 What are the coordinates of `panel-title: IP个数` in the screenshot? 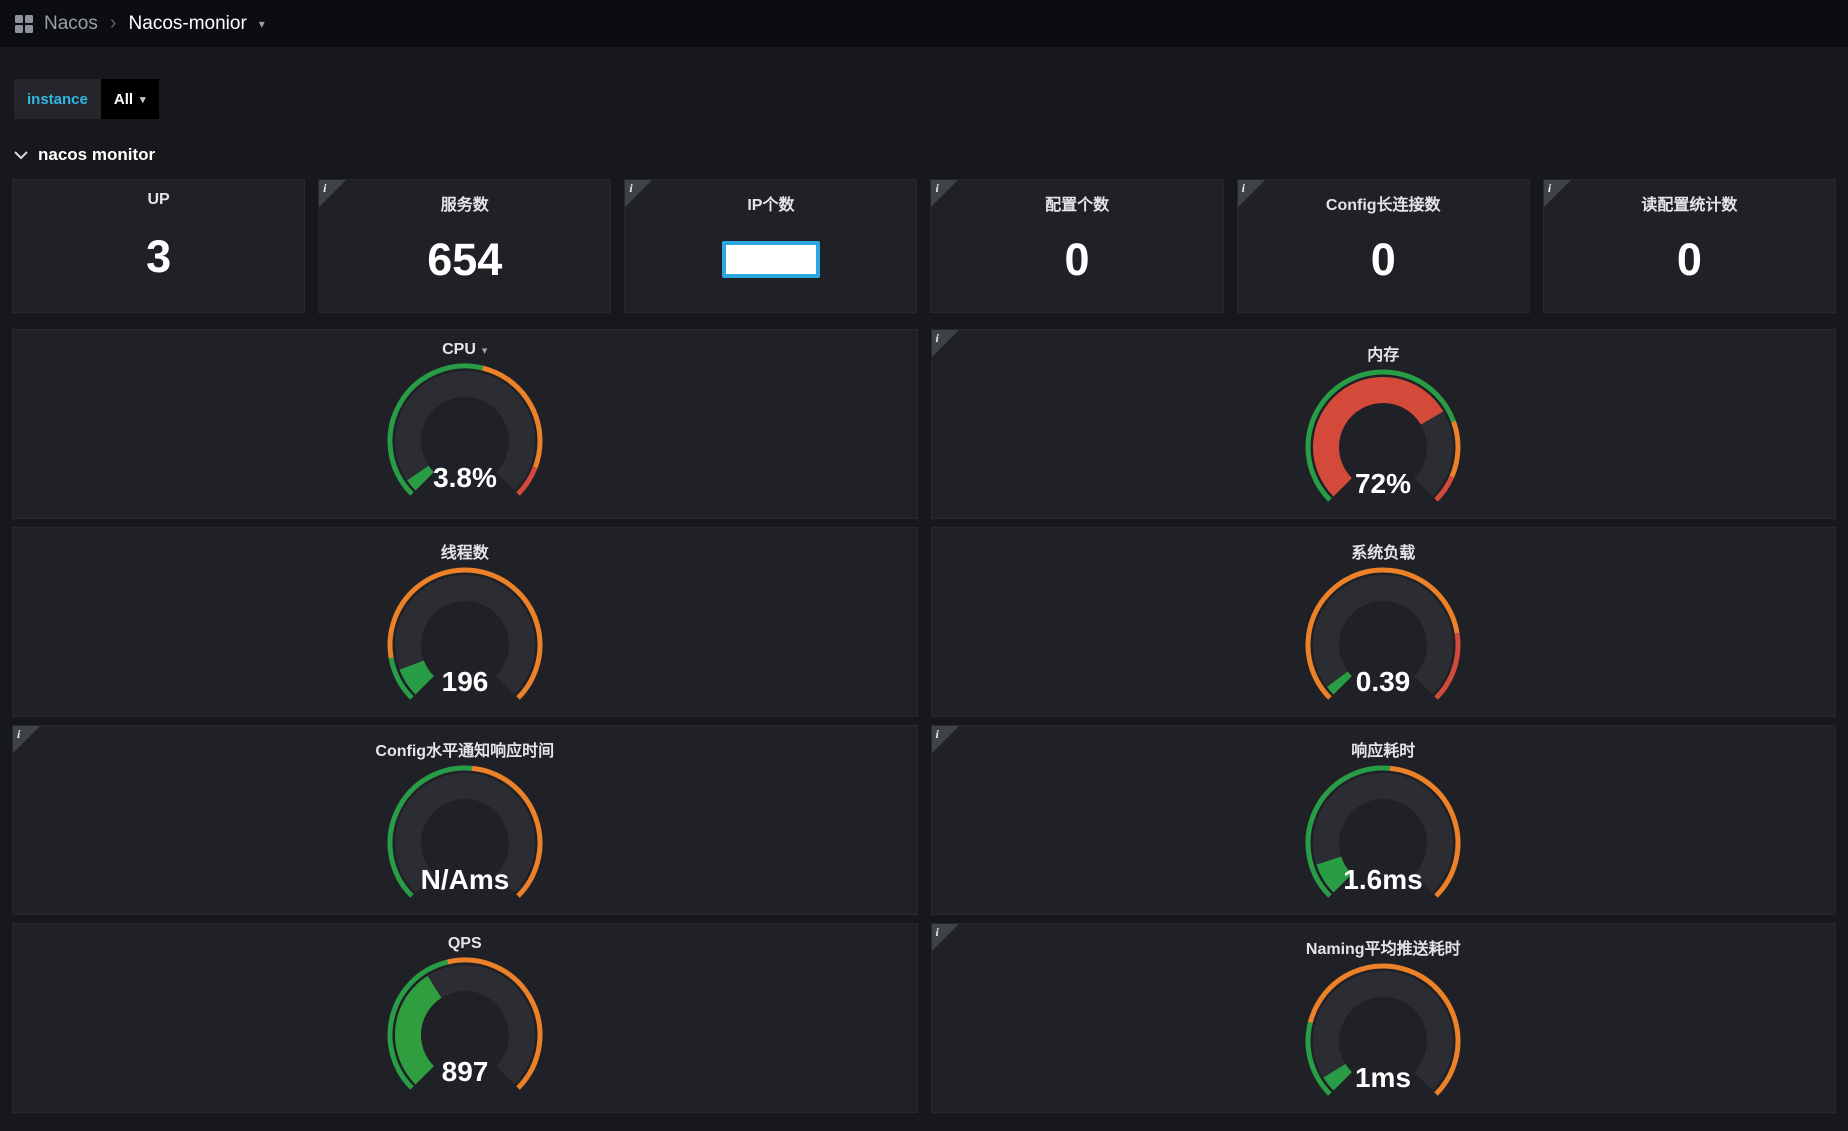 It's located at (771, 205).